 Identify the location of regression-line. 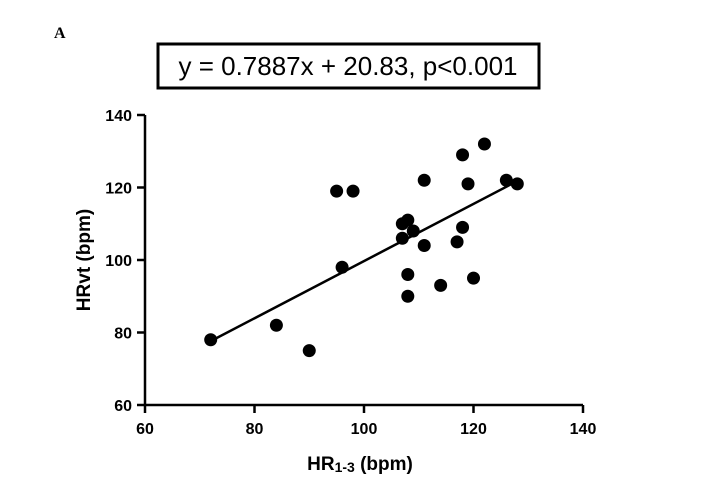
(364, 261).